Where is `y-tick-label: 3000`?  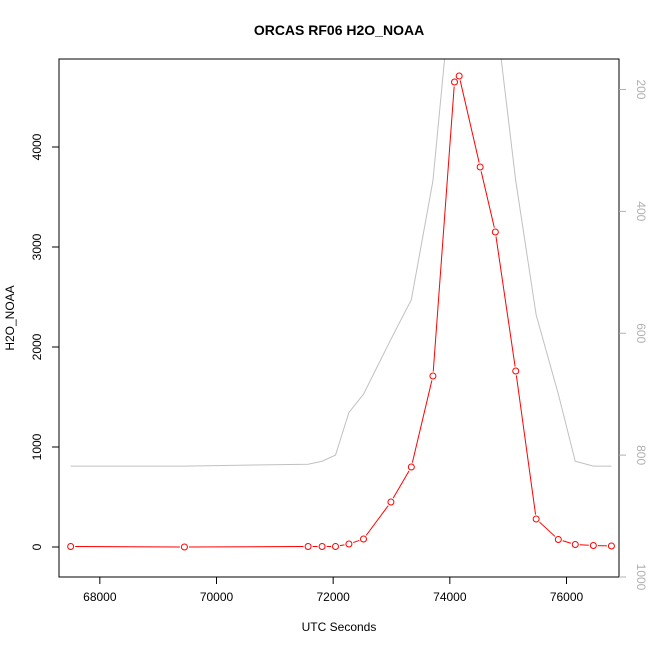 y-tick-label: 3000 is located at coordinates (37, 246).